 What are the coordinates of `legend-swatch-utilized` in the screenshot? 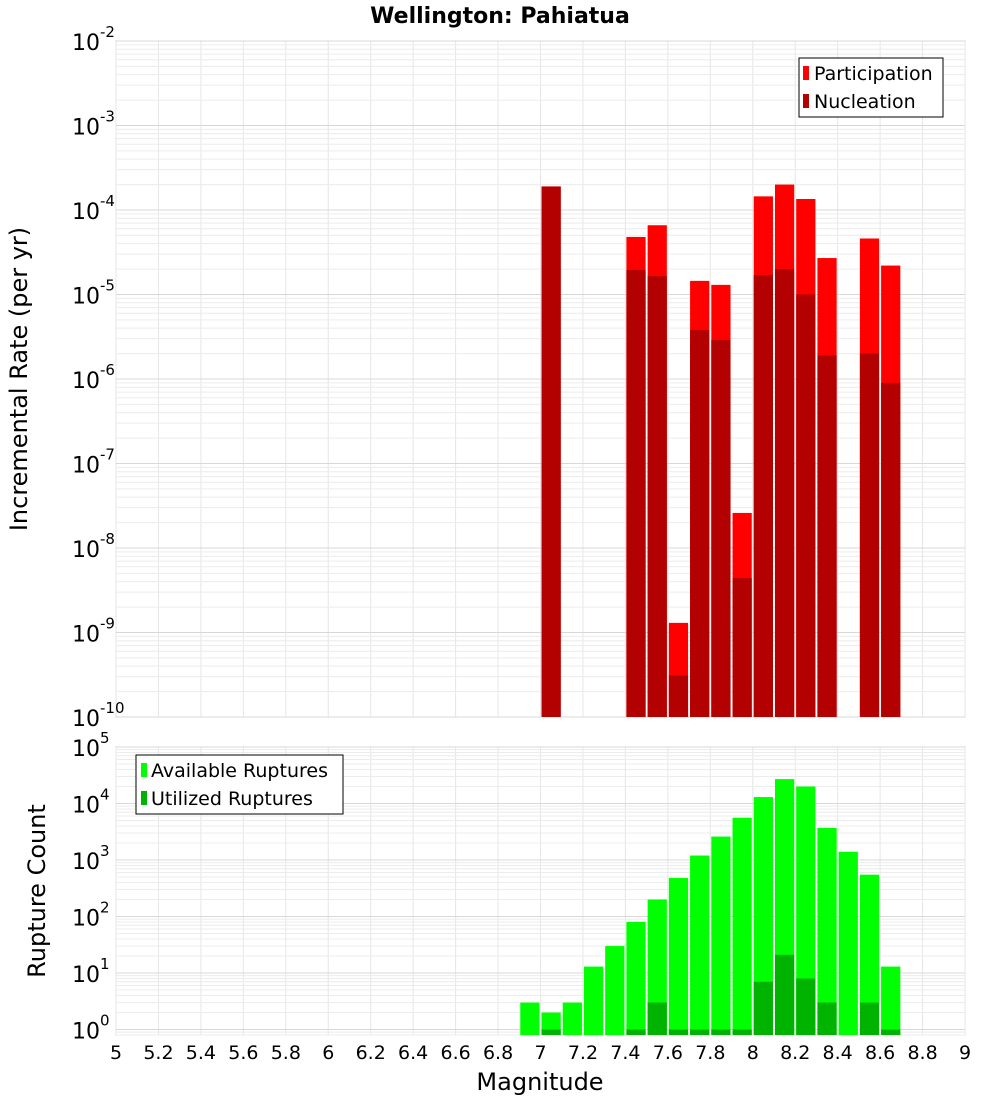 It's located at (144, 798).